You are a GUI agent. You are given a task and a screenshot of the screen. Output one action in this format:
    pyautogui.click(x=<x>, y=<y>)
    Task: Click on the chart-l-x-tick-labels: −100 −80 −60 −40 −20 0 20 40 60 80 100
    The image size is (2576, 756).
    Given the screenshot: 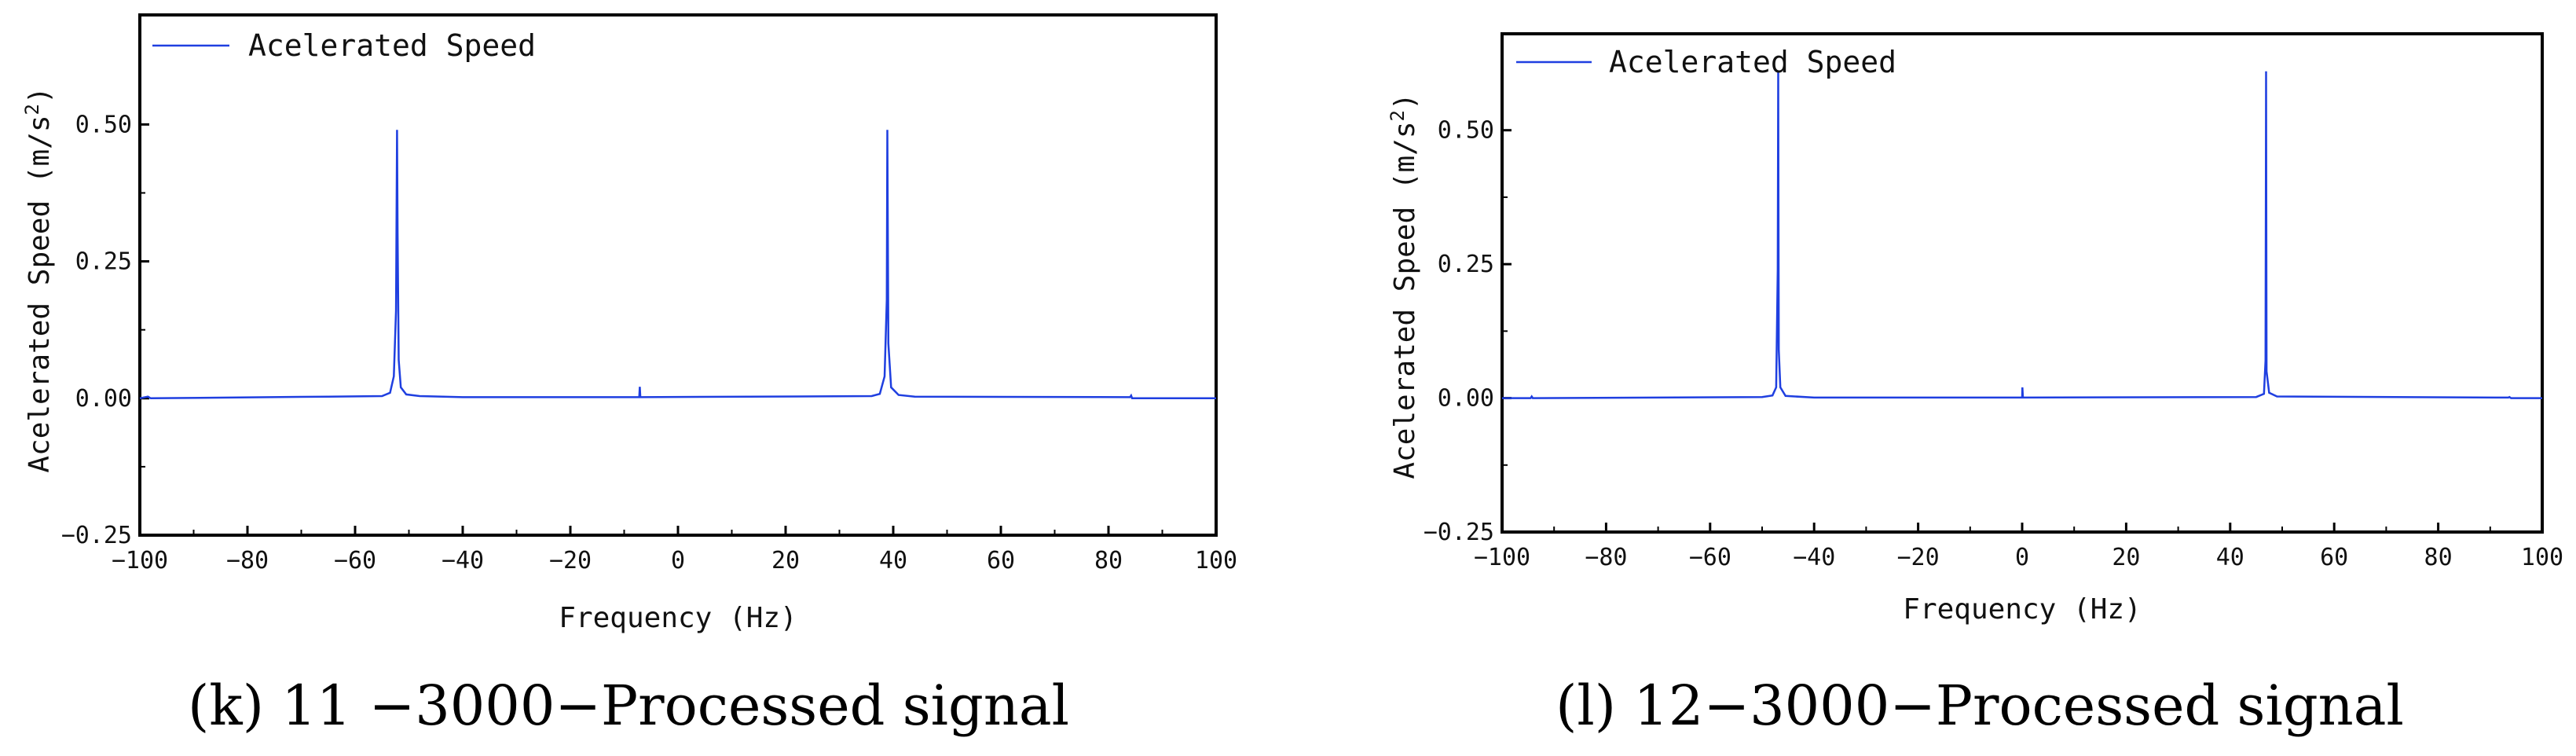 What is the action you would take?
    pyautogui.click(x=2018, y=558)
    